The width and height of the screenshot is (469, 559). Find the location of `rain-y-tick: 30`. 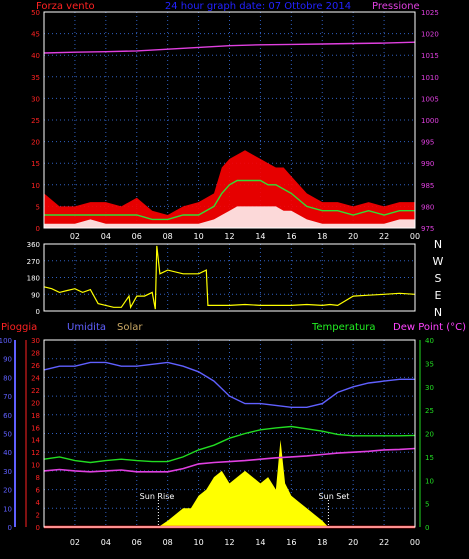

rain-y-tick: 30 is located at coordinates (35, 341).